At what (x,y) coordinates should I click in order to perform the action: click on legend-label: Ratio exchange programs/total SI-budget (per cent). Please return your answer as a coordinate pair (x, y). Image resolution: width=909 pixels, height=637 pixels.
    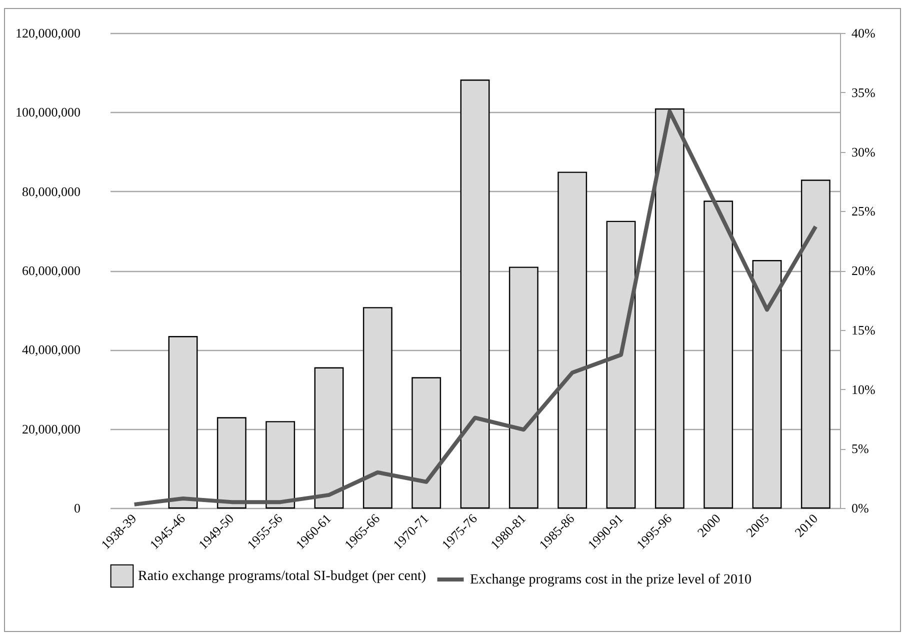
    Looking at the image, I should click on (282, 576).